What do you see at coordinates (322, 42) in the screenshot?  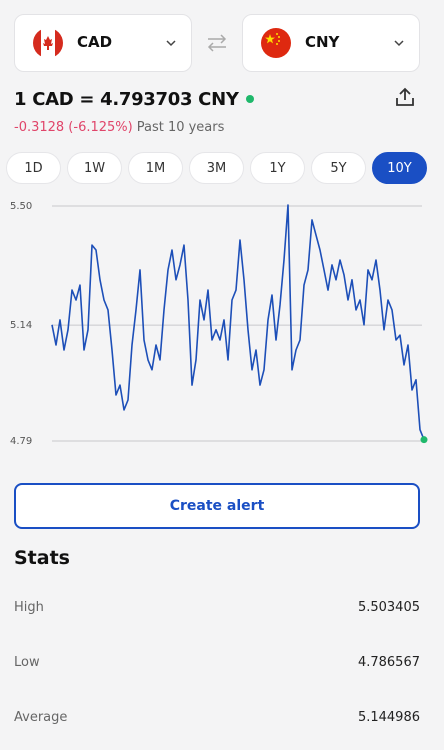 I see `to-code: CNY` at bounding box center [322, 42].